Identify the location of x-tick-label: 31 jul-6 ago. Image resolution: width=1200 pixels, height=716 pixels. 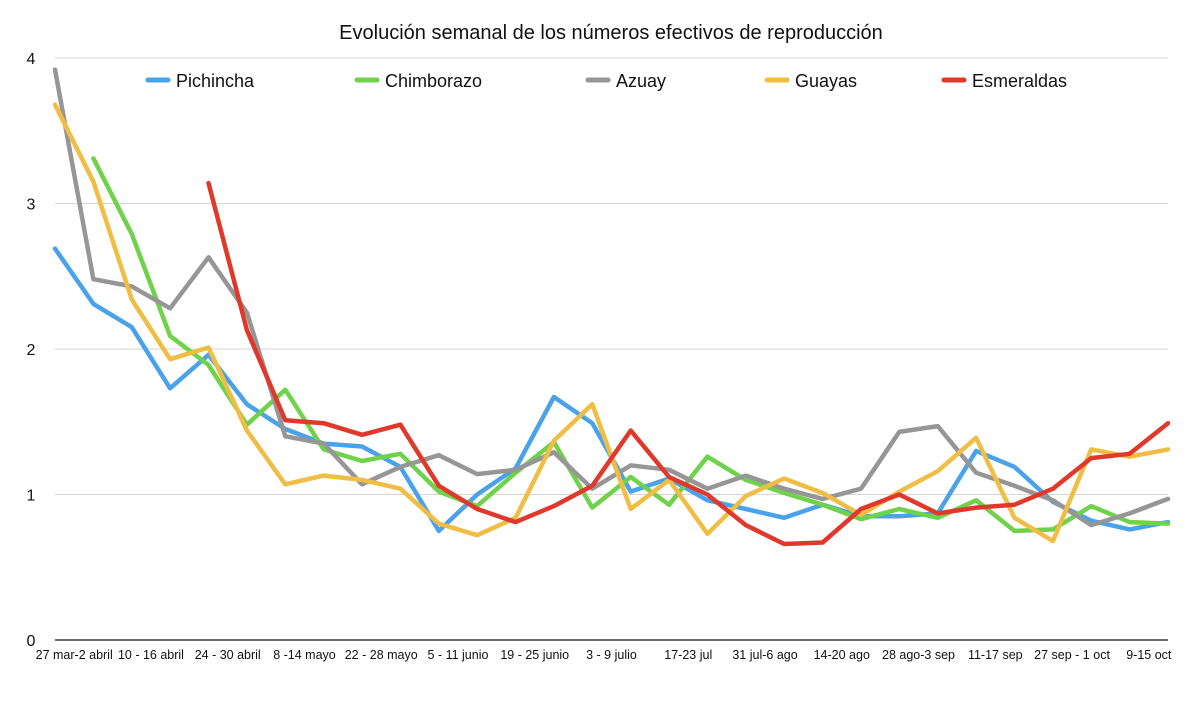
(764, 655).